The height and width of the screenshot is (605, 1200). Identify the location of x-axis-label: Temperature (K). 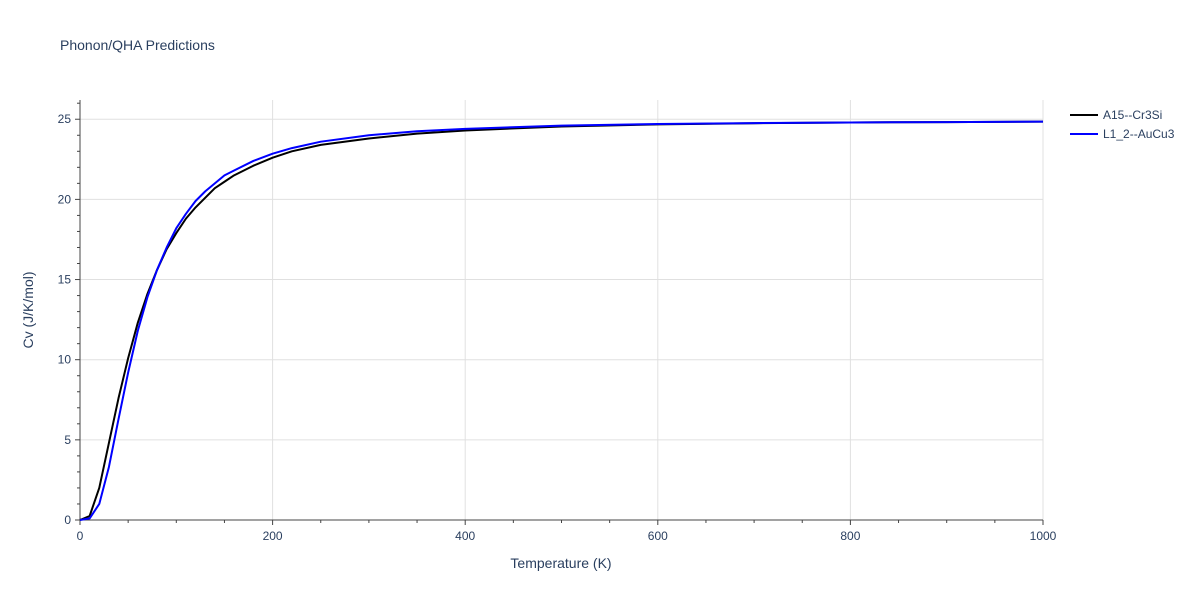
(560, 563).